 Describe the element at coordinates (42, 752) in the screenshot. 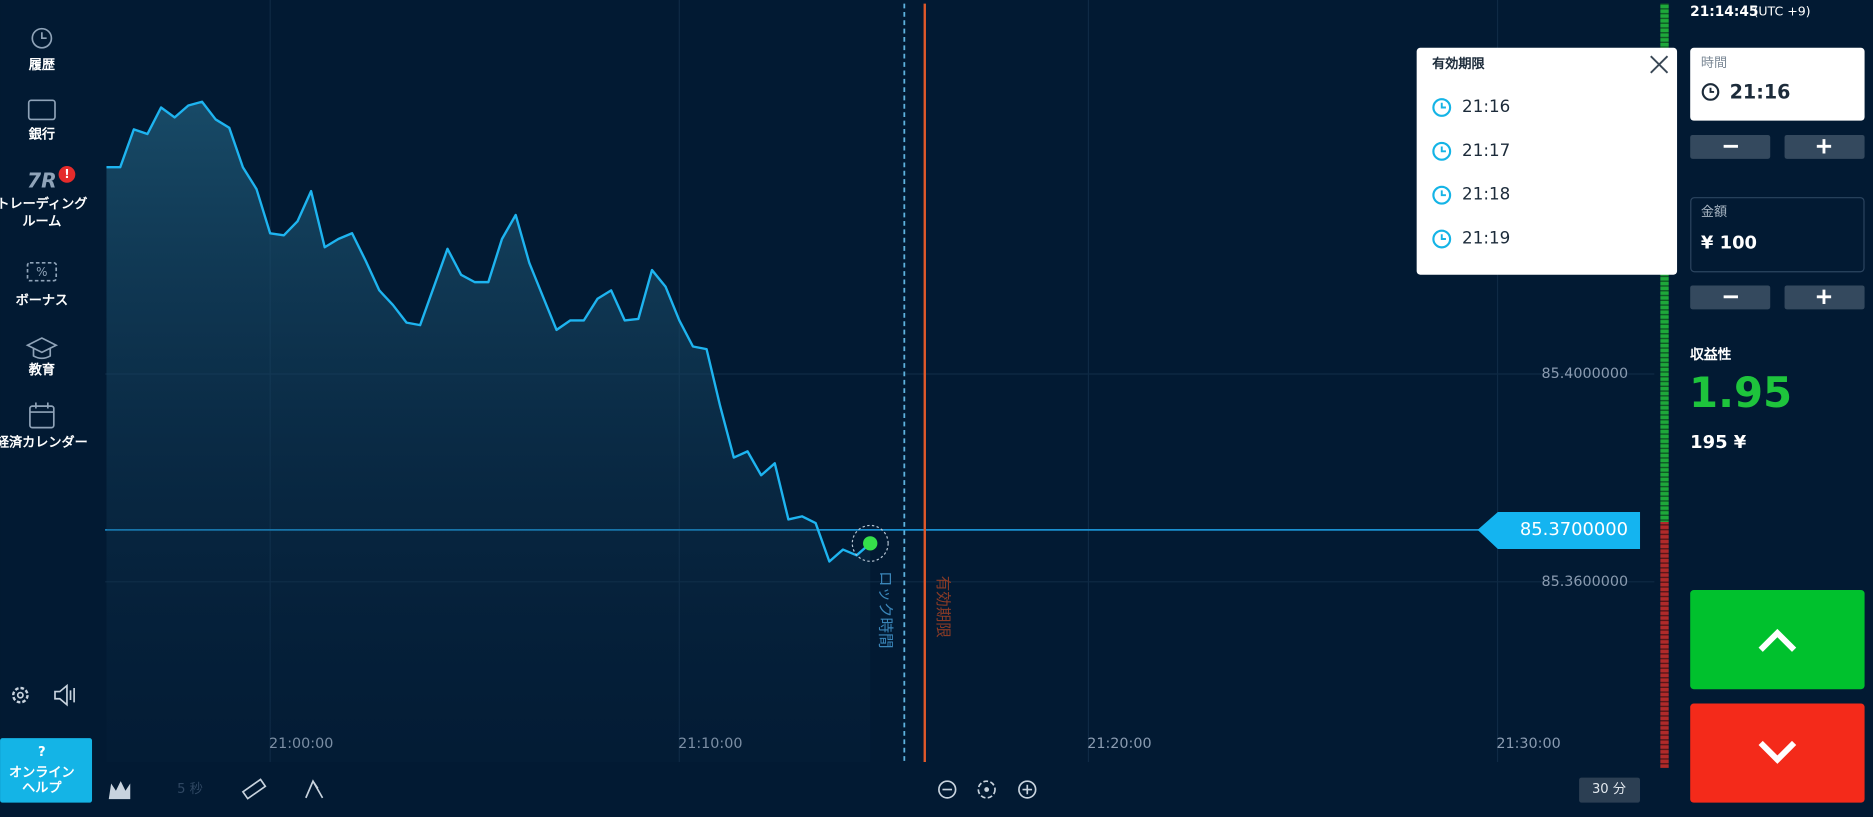

I see `help-icon: ?` at that location.